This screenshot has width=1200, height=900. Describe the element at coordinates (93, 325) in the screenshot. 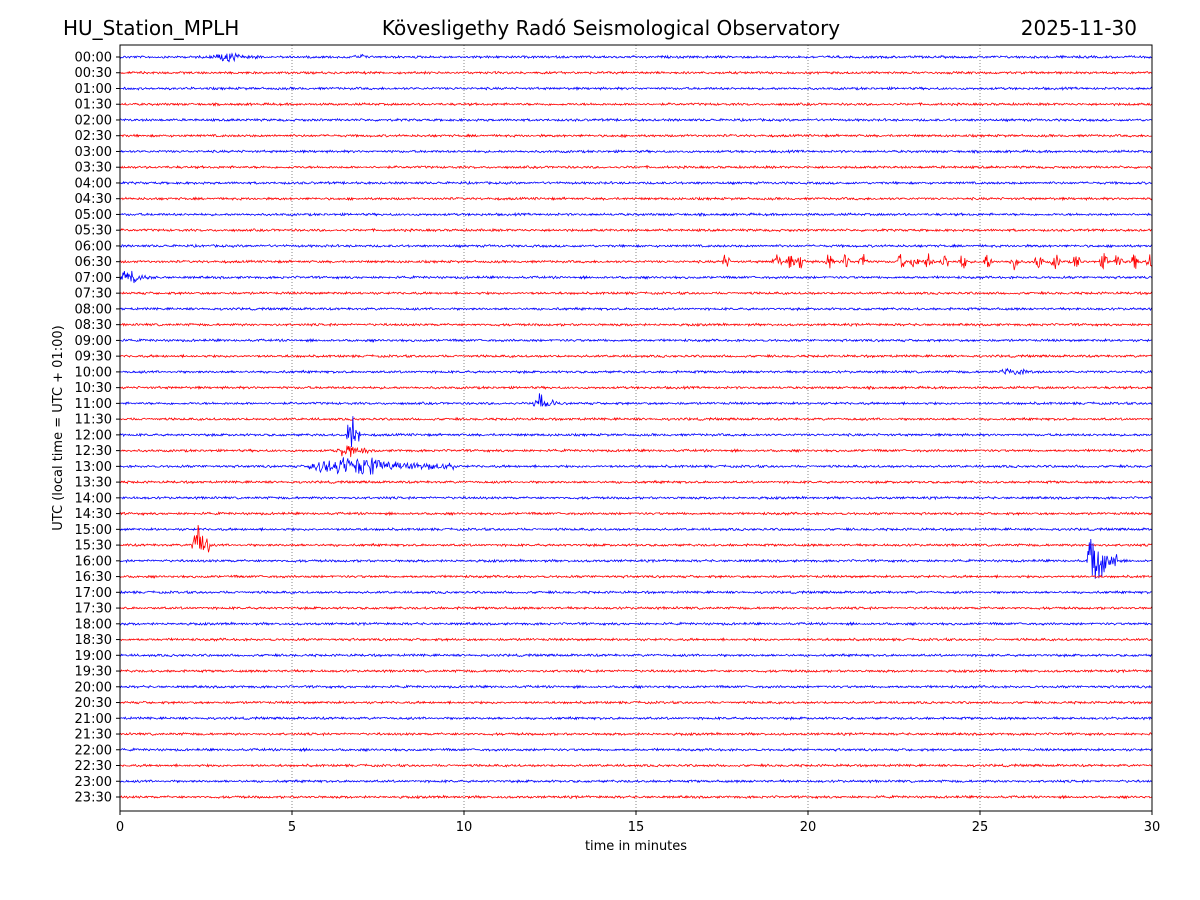

I see `y-tick-label: 08:30` at that location.